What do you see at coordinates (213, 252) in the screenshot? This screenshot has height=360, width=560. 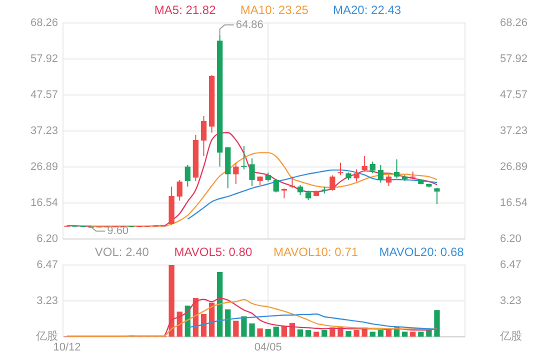 I see `text: MAVOL5: 0.80` at bounding box center [213, 252].